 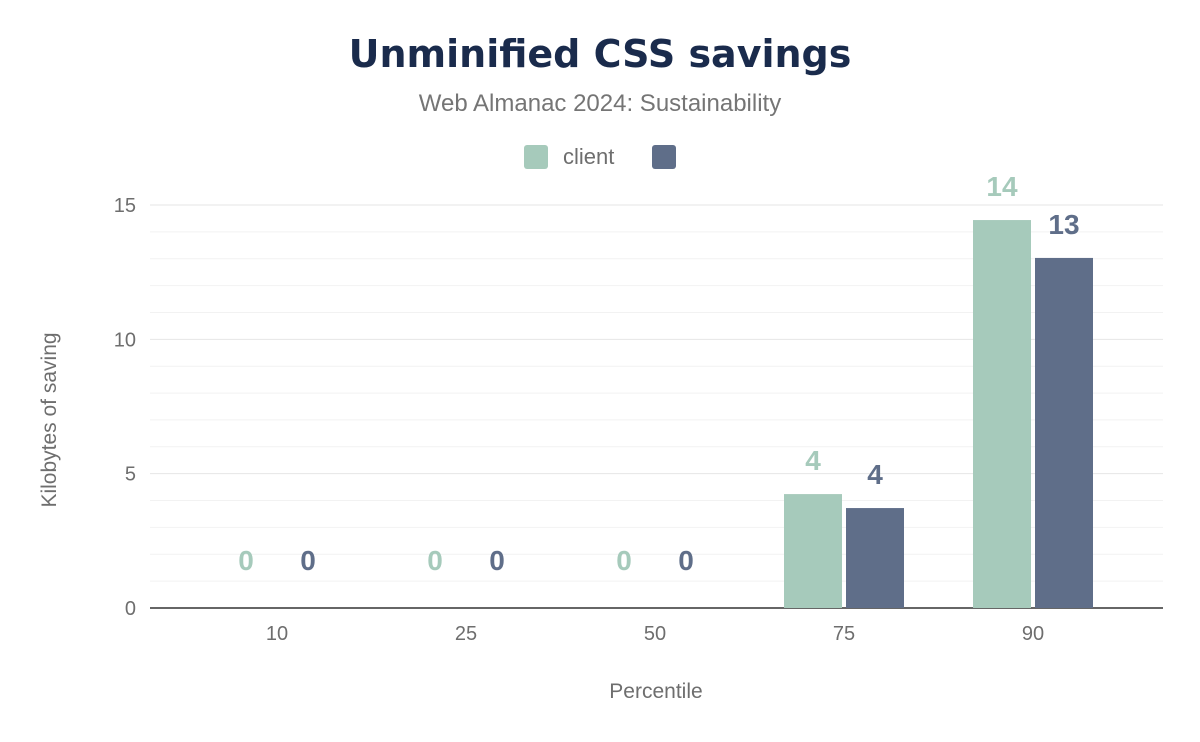 What do you see at coordinates (130, 475) in the screenshot?
I see `y-tick-label: 5` at bounding box center [130, 475].